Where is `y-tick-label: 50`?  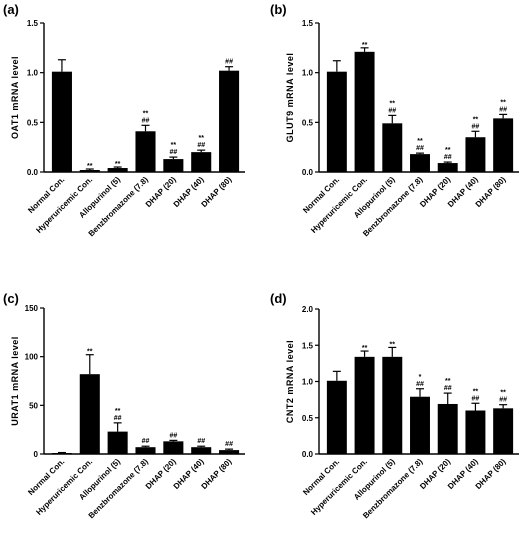
y-tick-label: 50 is located at coordinates (33, 405).